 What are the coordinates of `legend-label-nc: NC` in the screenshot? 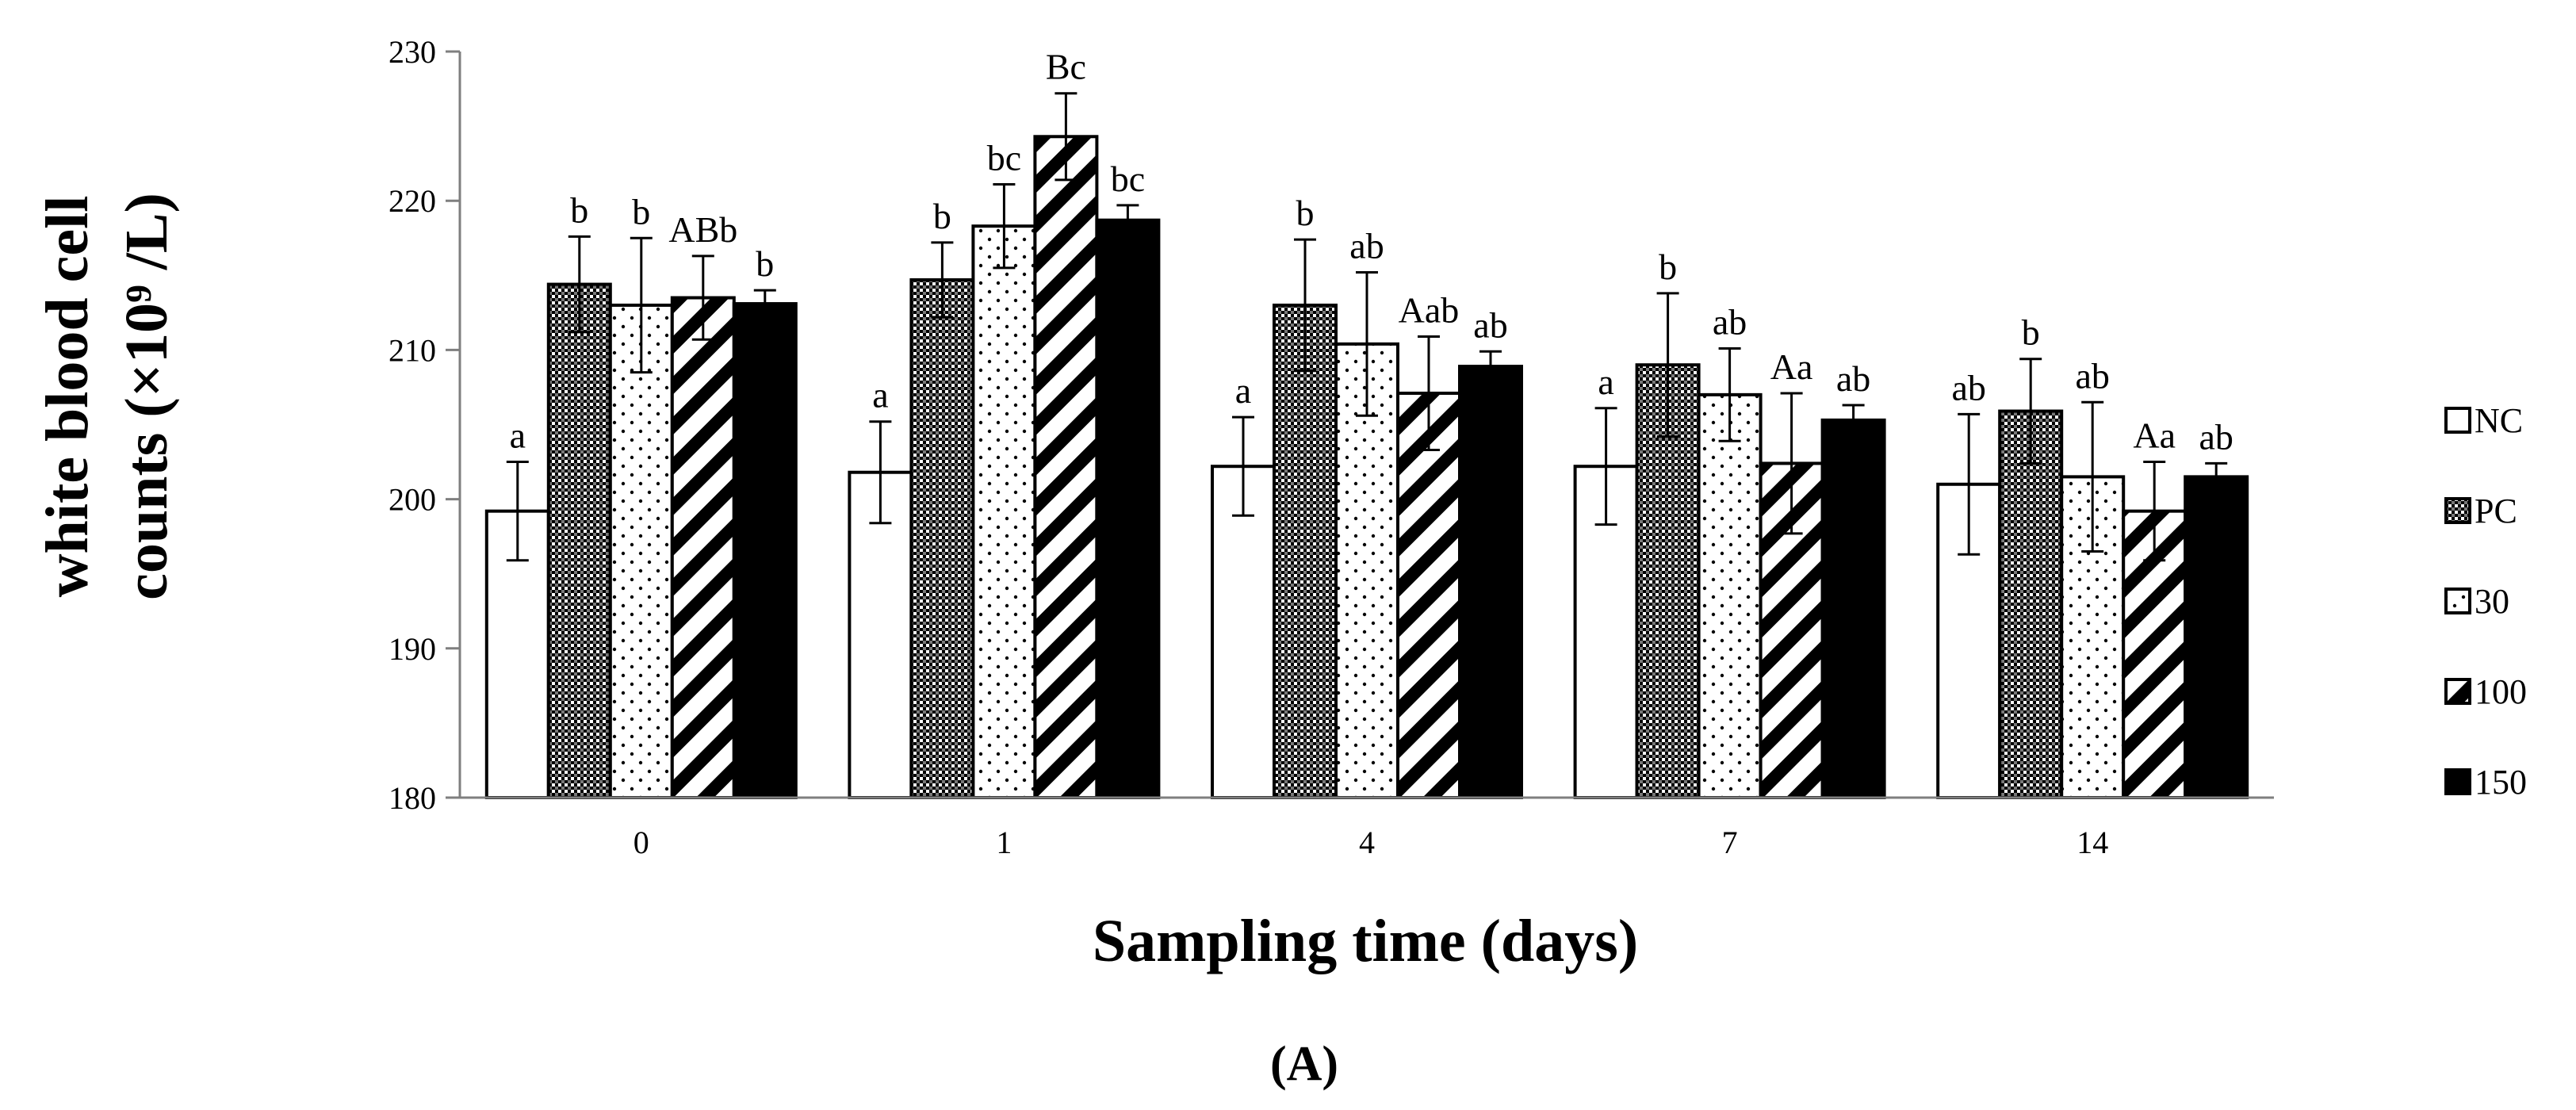 It's located at (2499, 420).